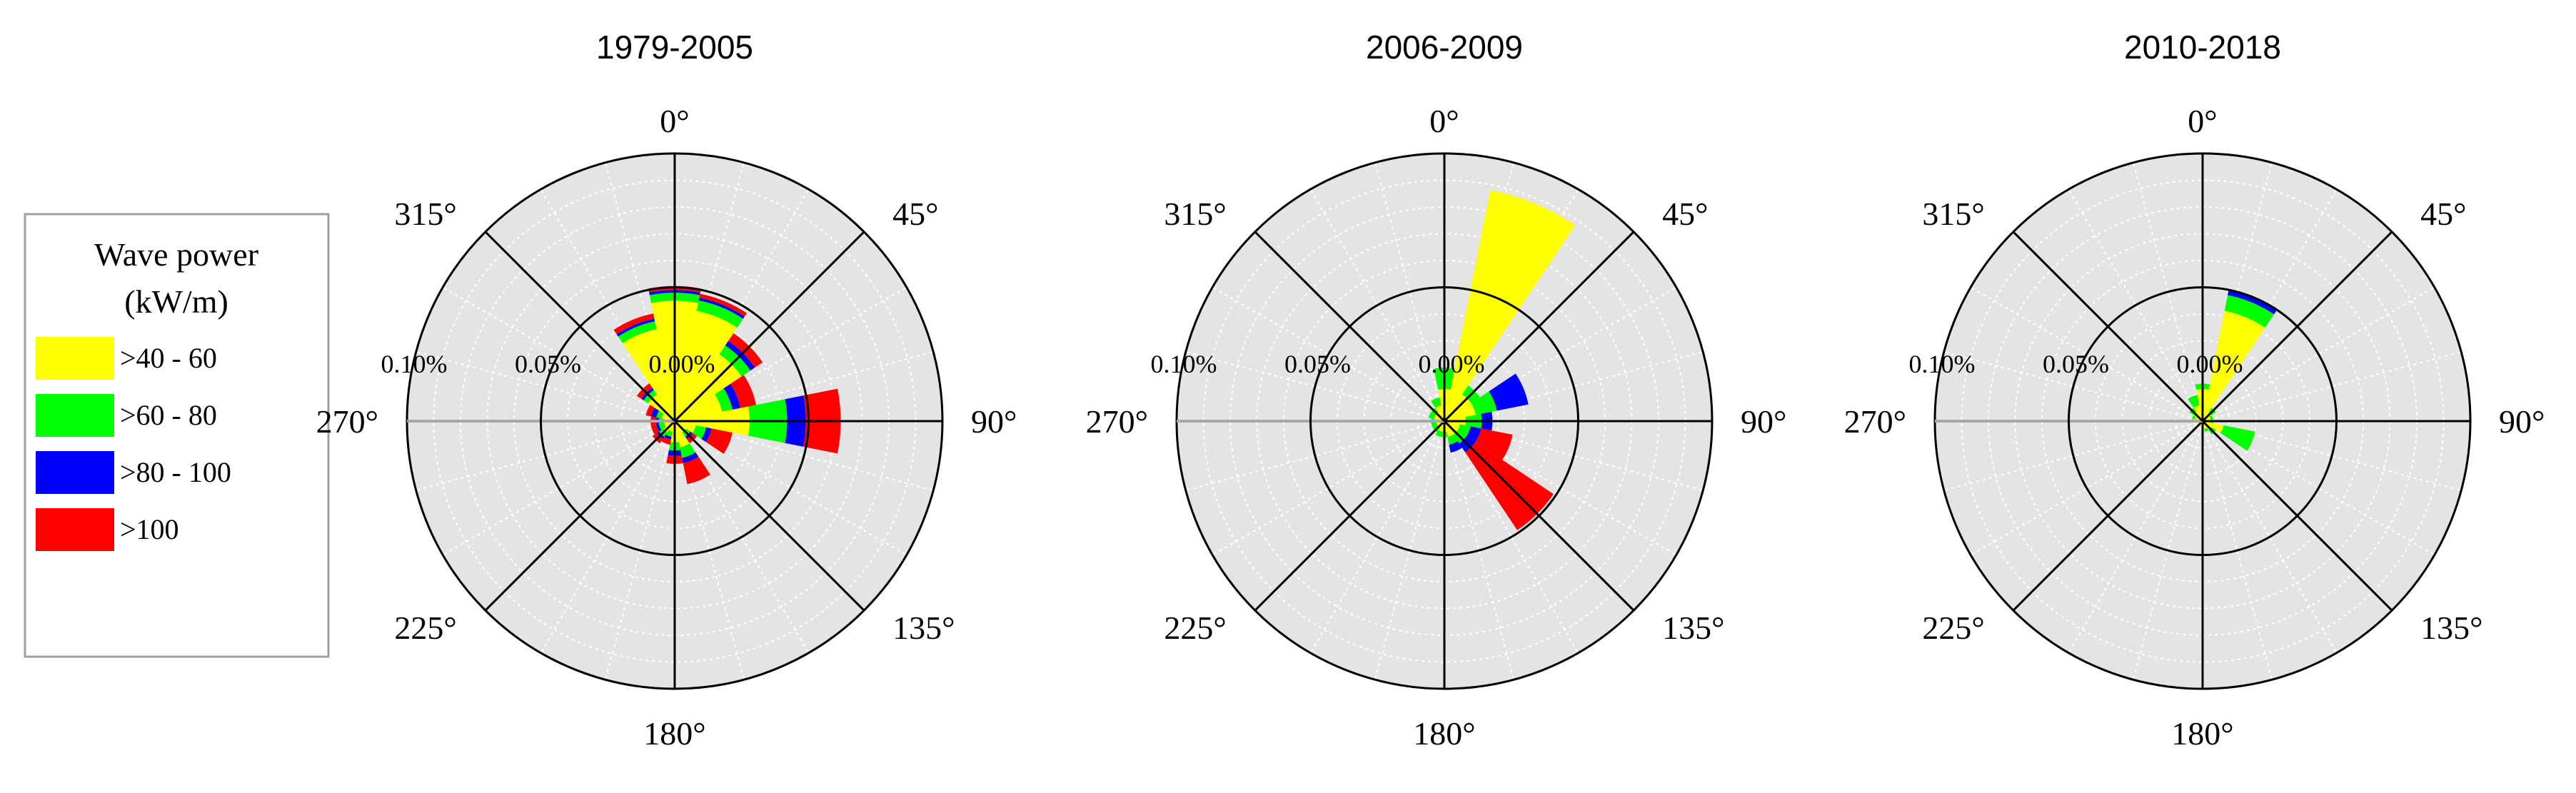 The height and width of the screenshot is (793, 2576). I want to click on legend-swatch-blue, so click(75, 472).